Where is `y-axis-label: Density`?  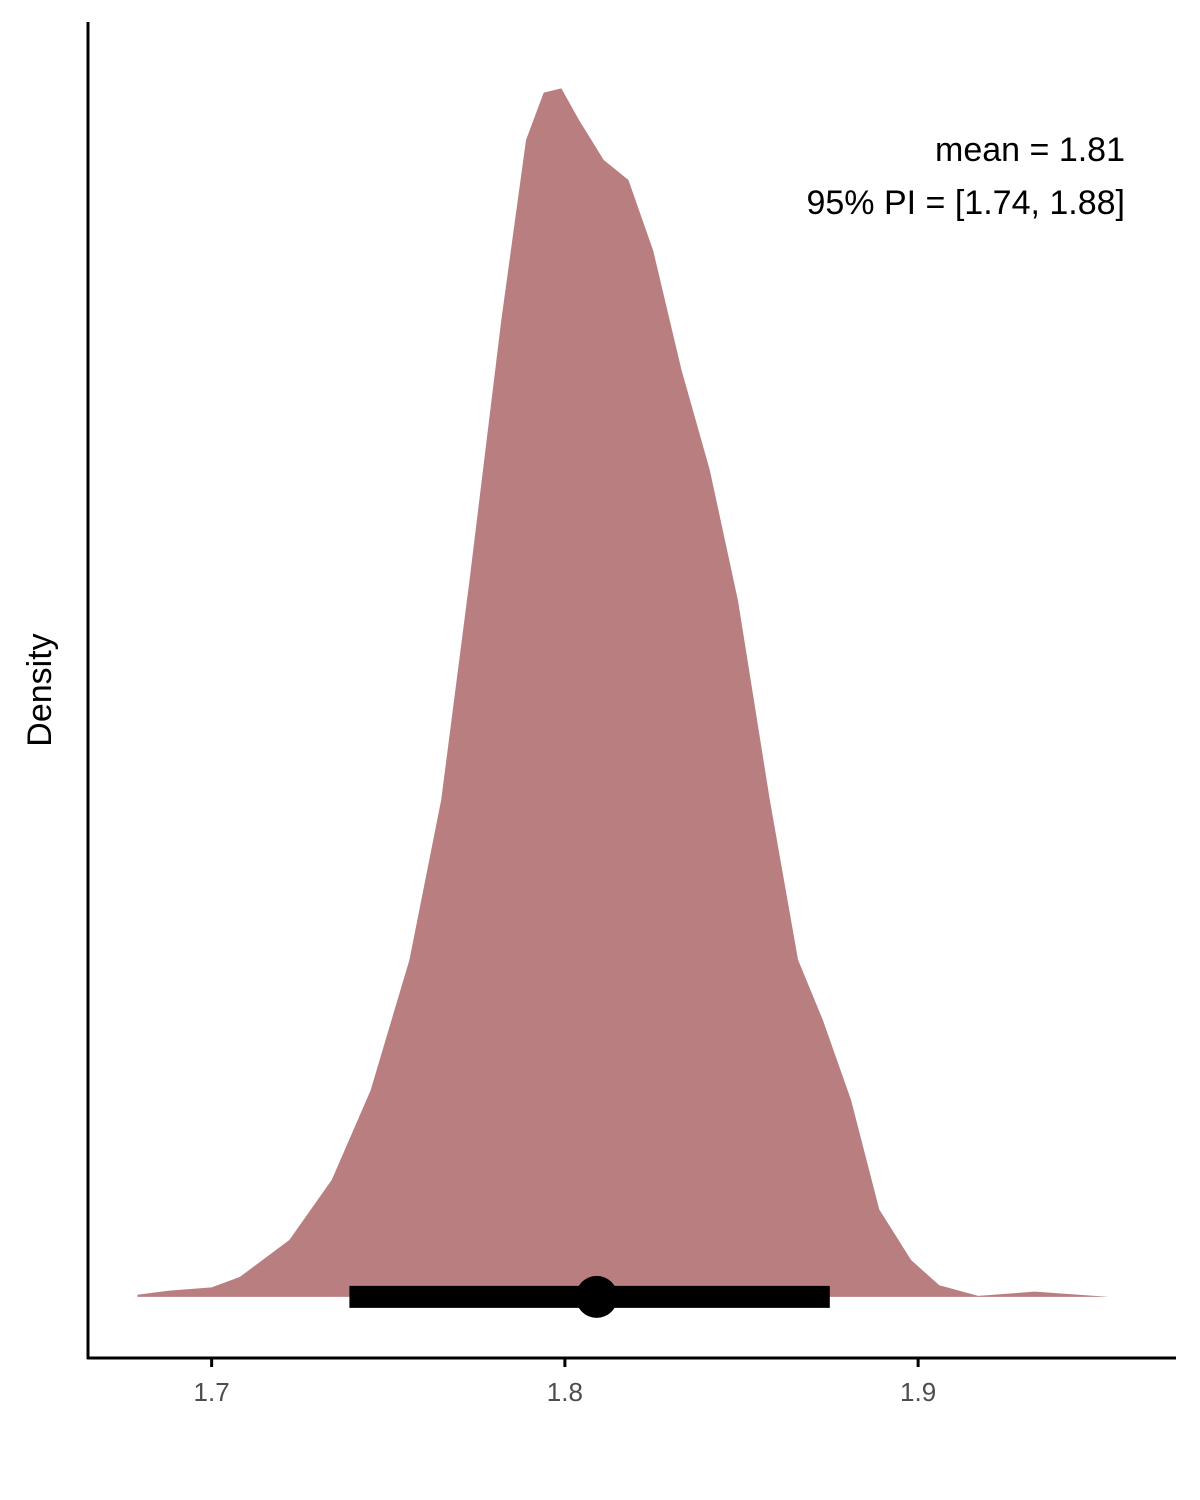
y-axis-label: Density is located at coordinates (40, 689).